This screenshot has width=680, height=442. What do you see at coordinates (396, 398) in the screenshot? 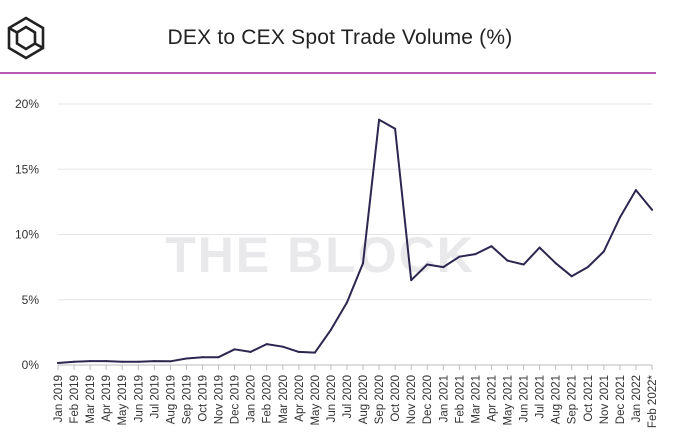
I see `x-tick-label: Oct 2020` at bounding box center [396, 398].